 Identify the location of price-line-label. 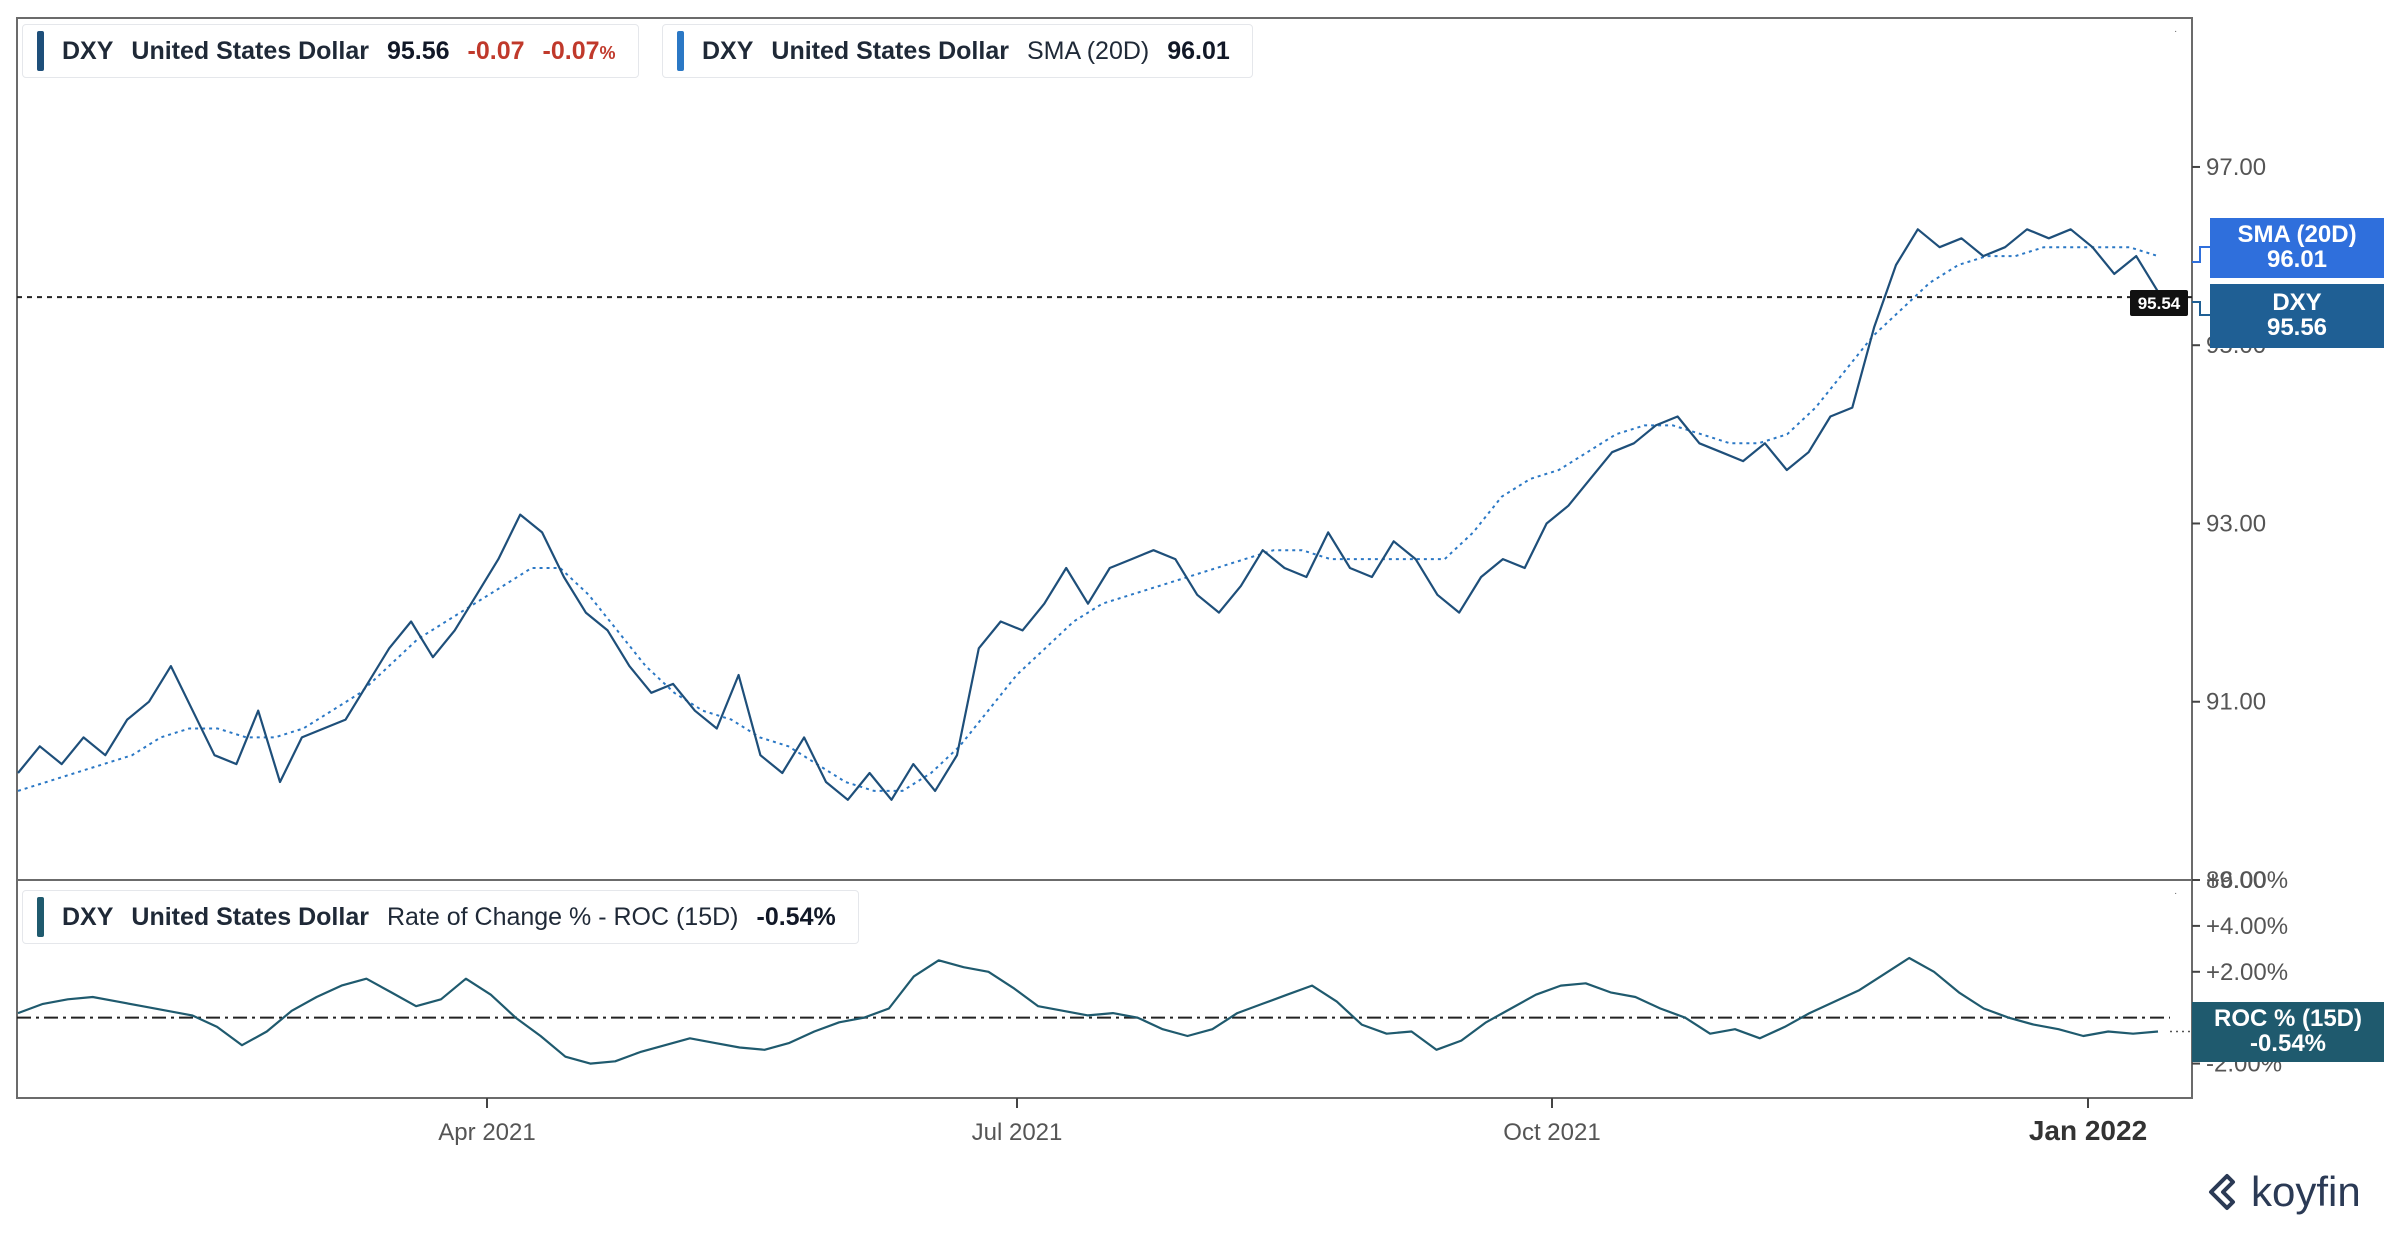
(2159, 303).